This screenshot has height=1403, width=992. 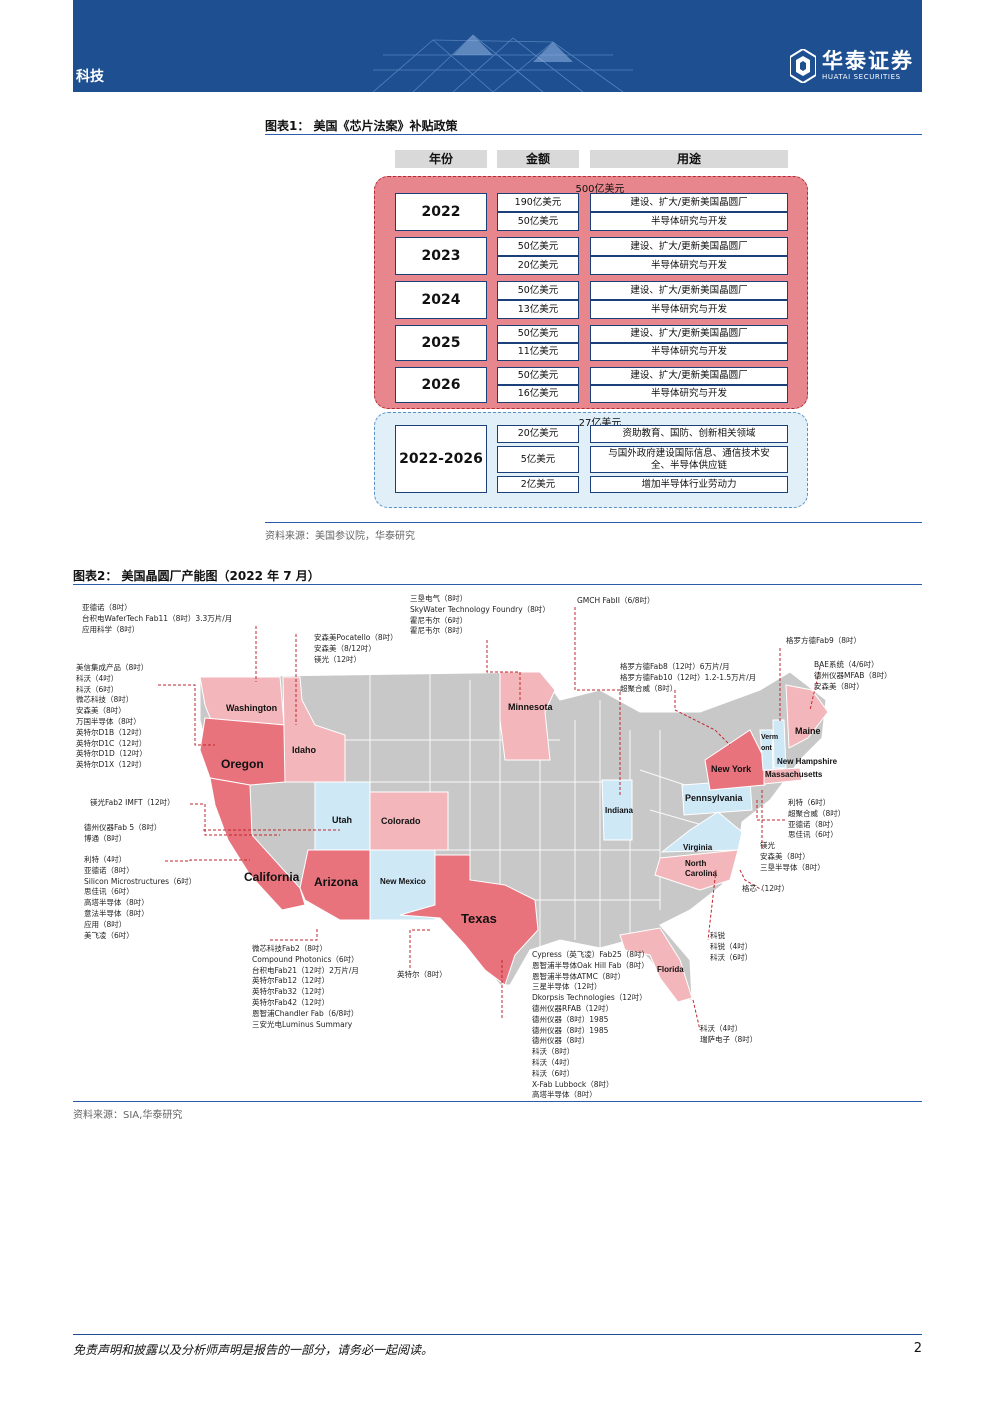 I want to click on state-california, so click(x=257, y=844).